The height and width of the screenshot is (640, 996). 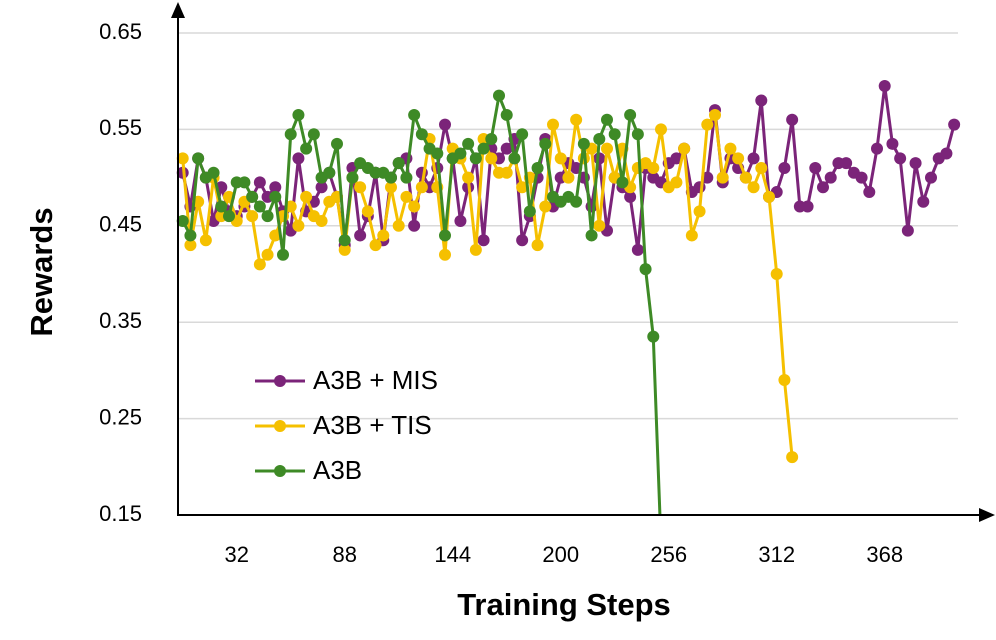 What do you see at coordinates (884, 554) in the screenshot?
I see `x-tick-label: 368` at bounding box center [884, 554].